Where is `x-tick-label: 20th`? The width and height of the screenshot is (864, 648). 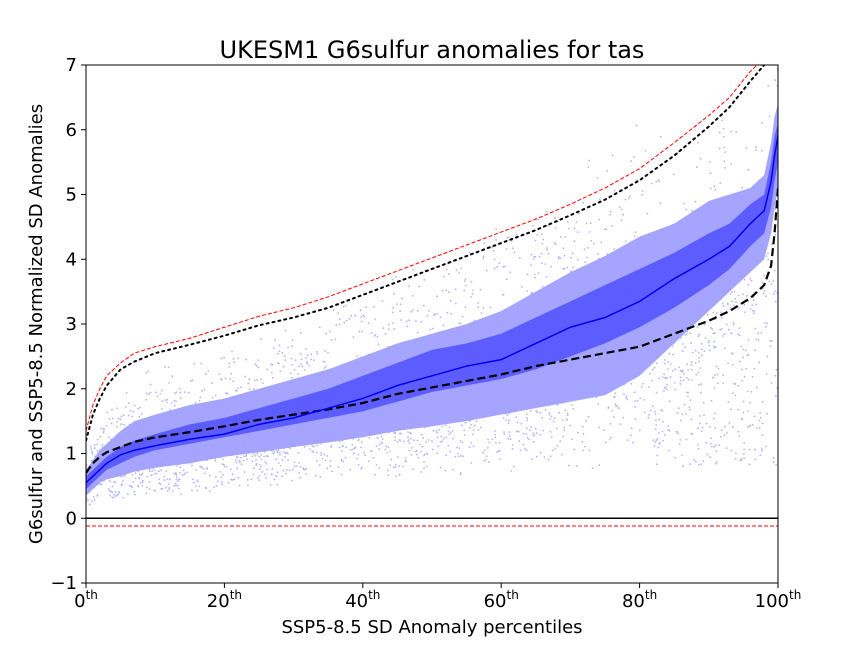 x-tick-label: 20th is located at coordinates (224, 600).